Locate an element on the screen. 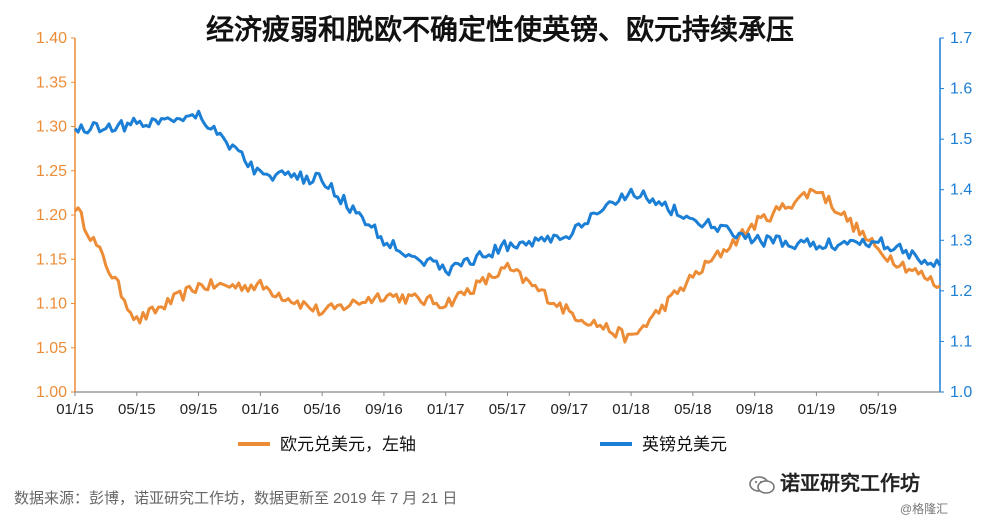  chart-title: 经济疲弱和脱欧不确定性使英镑、欧元持续承压 is located at coordinates (499, 29).